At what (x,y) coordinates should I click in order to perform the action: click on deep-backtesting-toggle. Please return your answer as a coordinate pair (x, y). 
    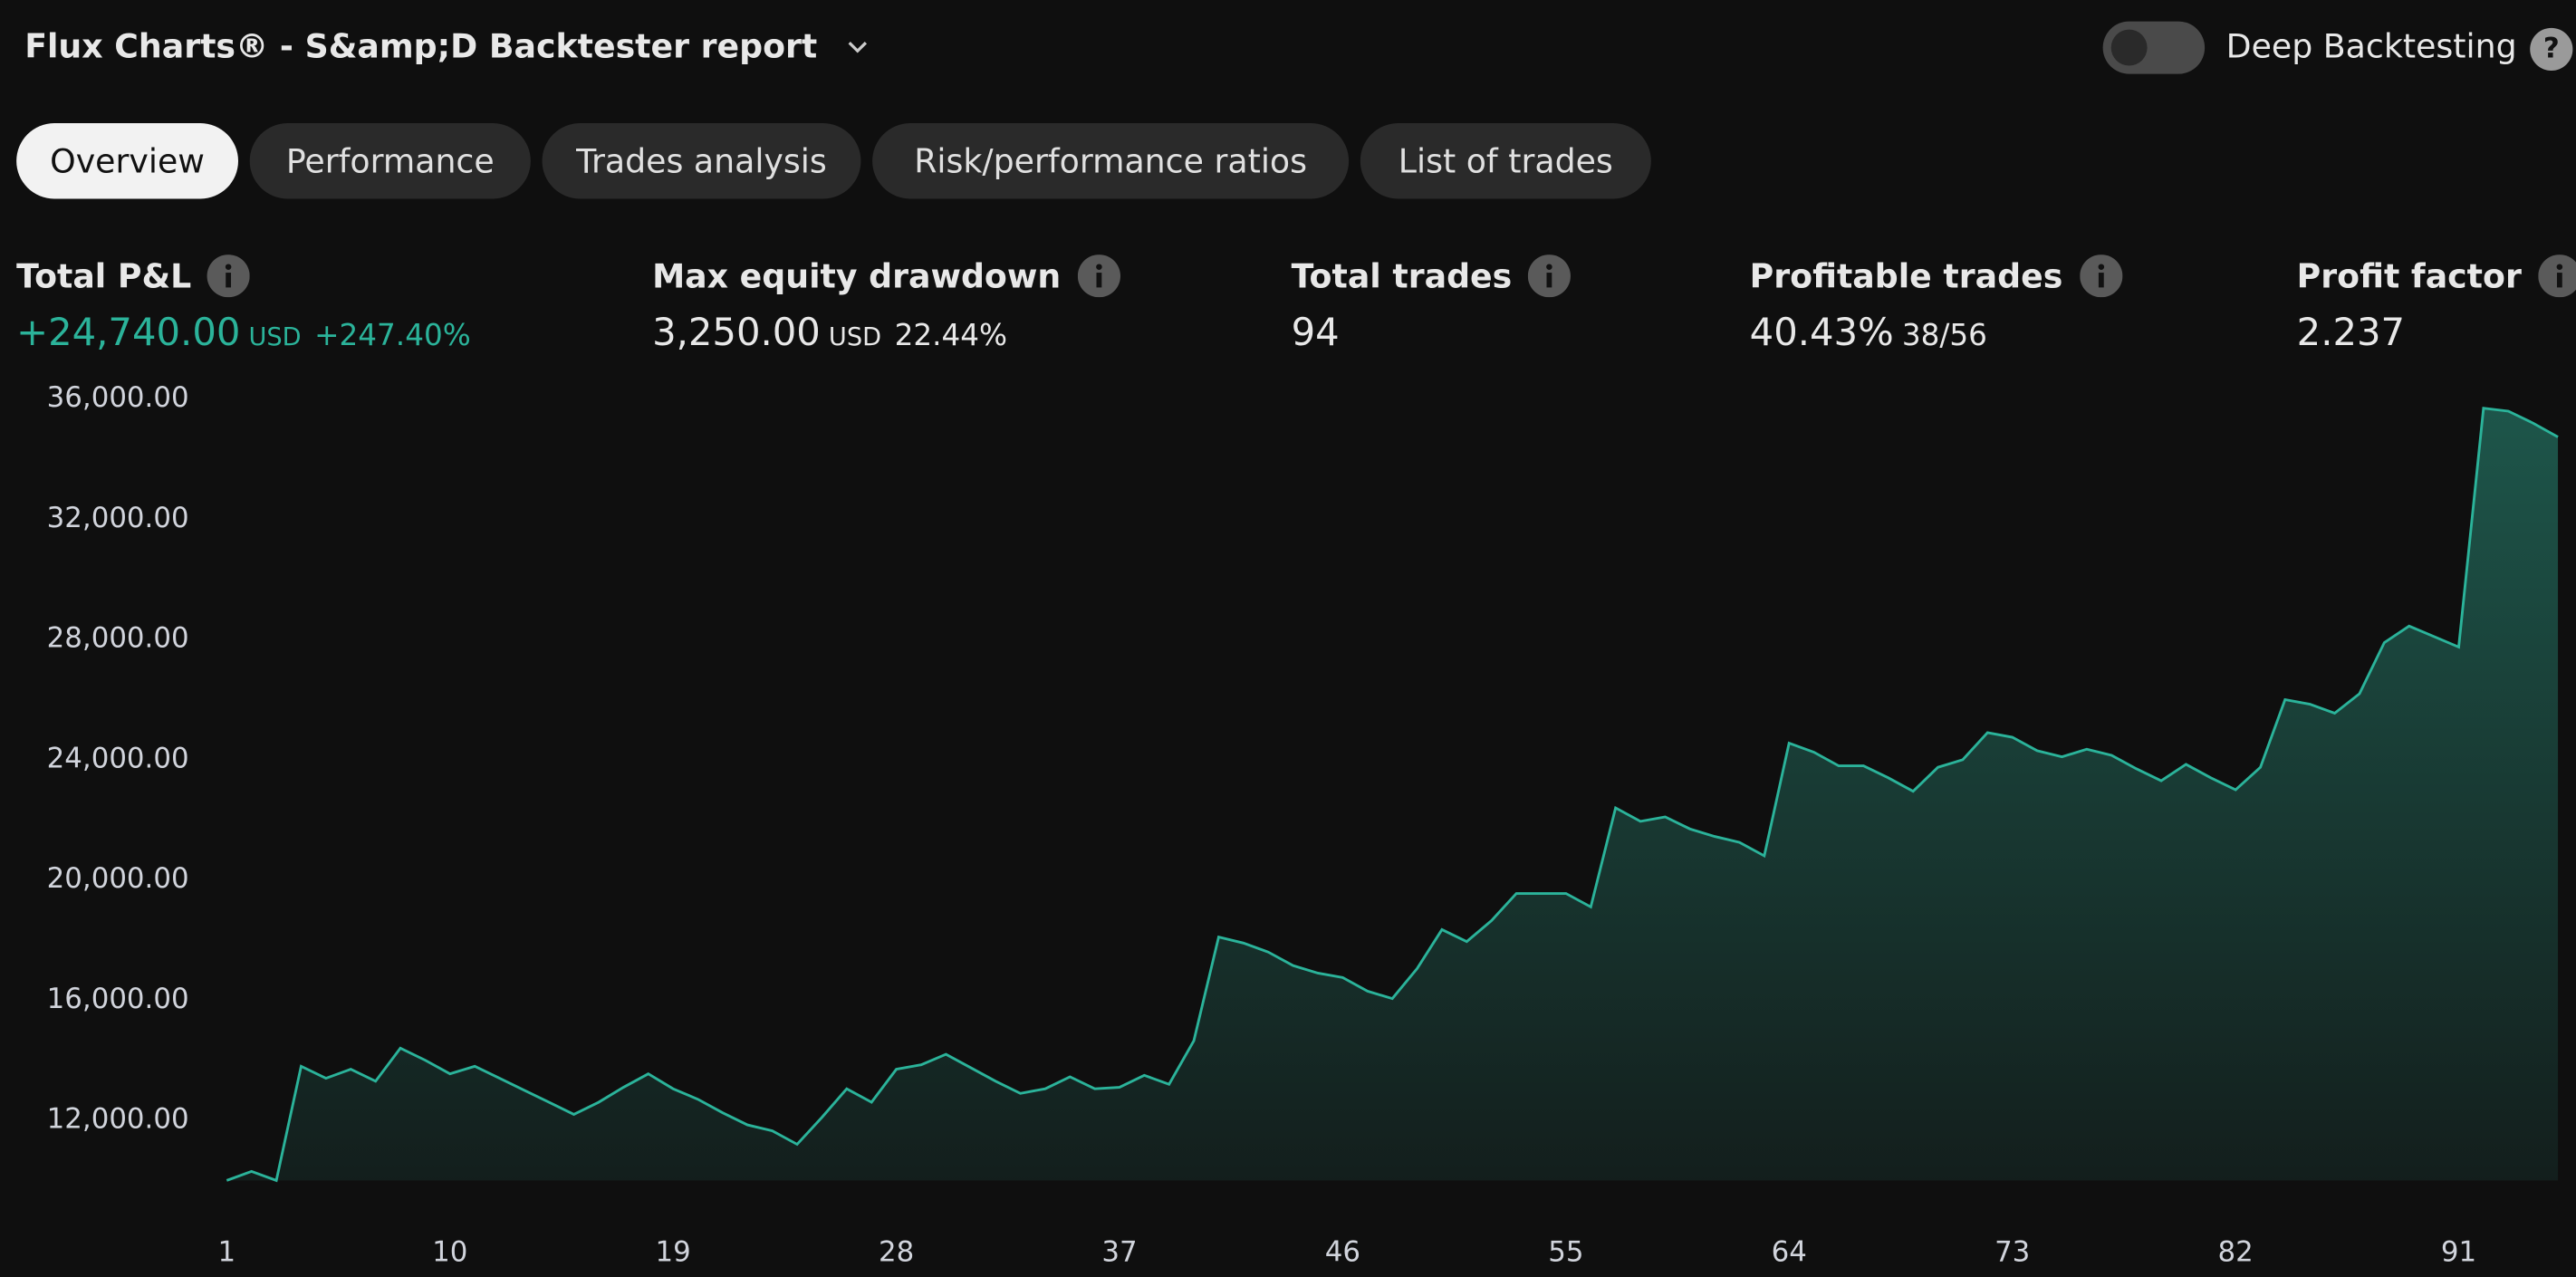
    Looking at the image, I should click on (2154, 48).